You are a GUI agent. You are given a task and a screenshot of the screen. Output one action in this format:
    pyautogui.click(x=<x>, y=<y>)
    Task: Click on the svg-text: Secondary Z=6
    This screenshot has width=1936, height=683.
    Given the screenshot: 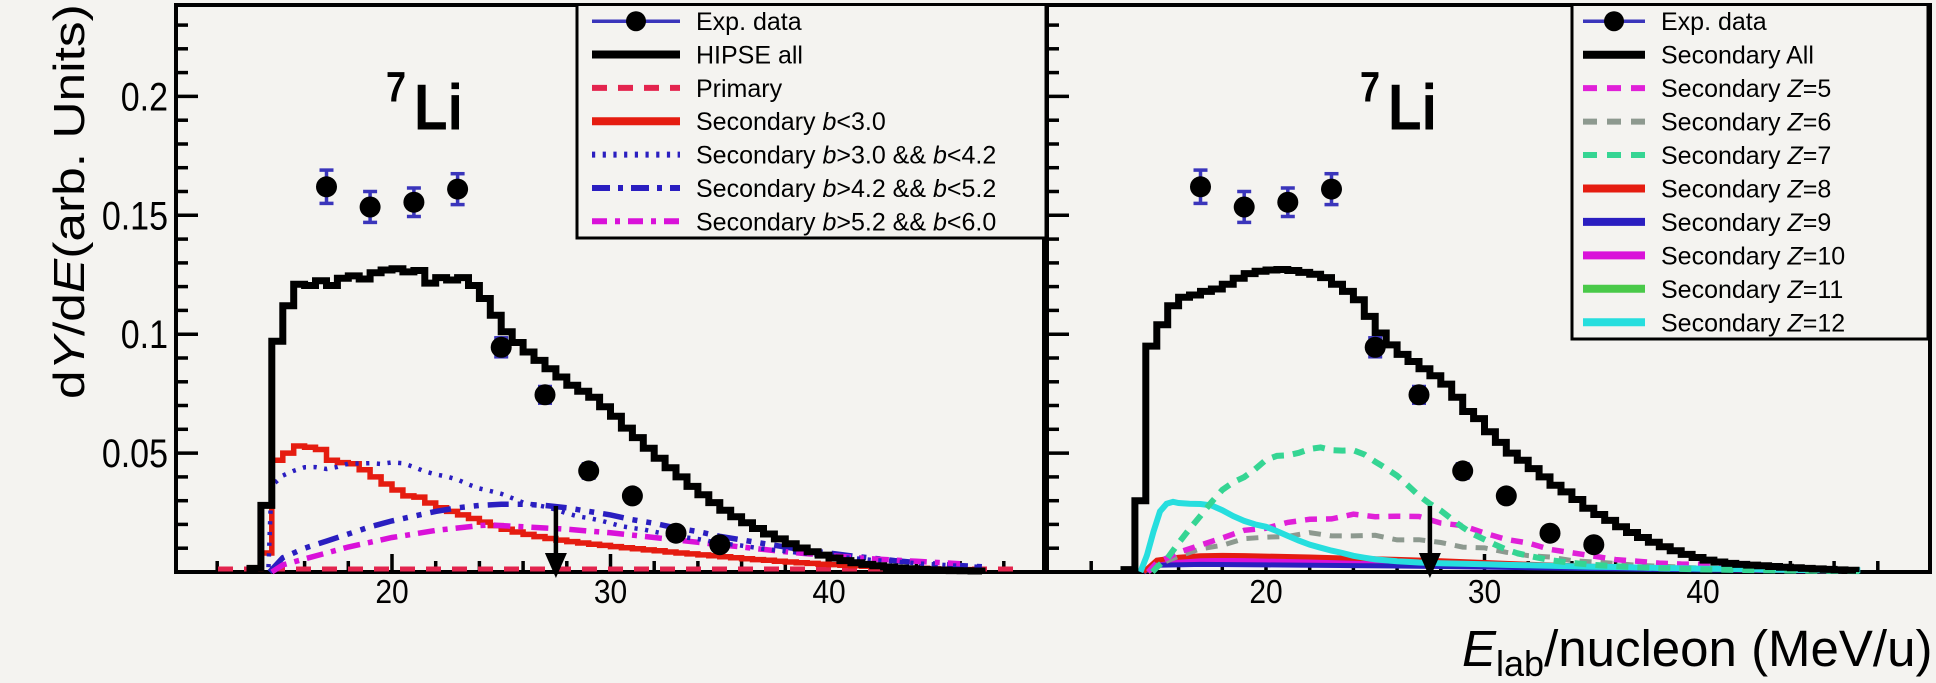 What is the action you would take?
    pyautogui.click(x=1746, y=123)
    